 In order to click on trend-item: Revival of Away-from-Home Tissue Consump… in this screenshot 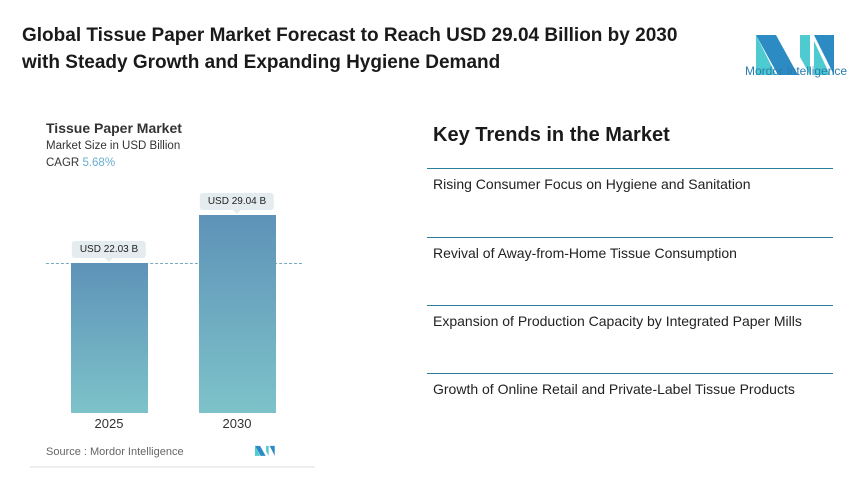, I will do `click(585, 253)`.